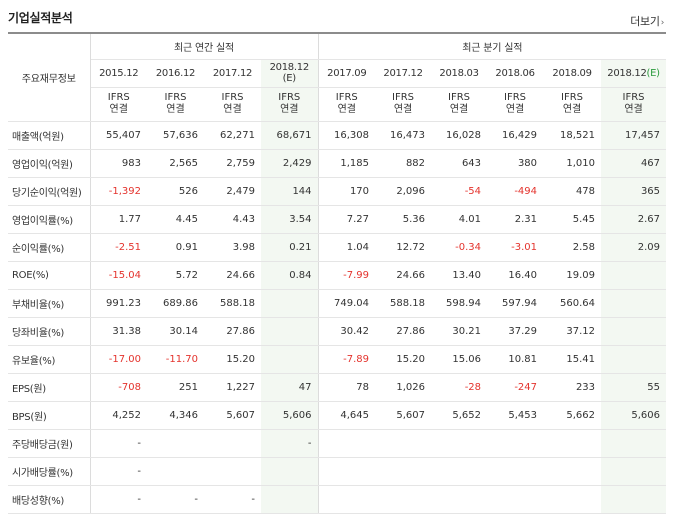 This screenshot has width=683, height=528. I want to click on table-cell: 4,645, so click(346, 415).